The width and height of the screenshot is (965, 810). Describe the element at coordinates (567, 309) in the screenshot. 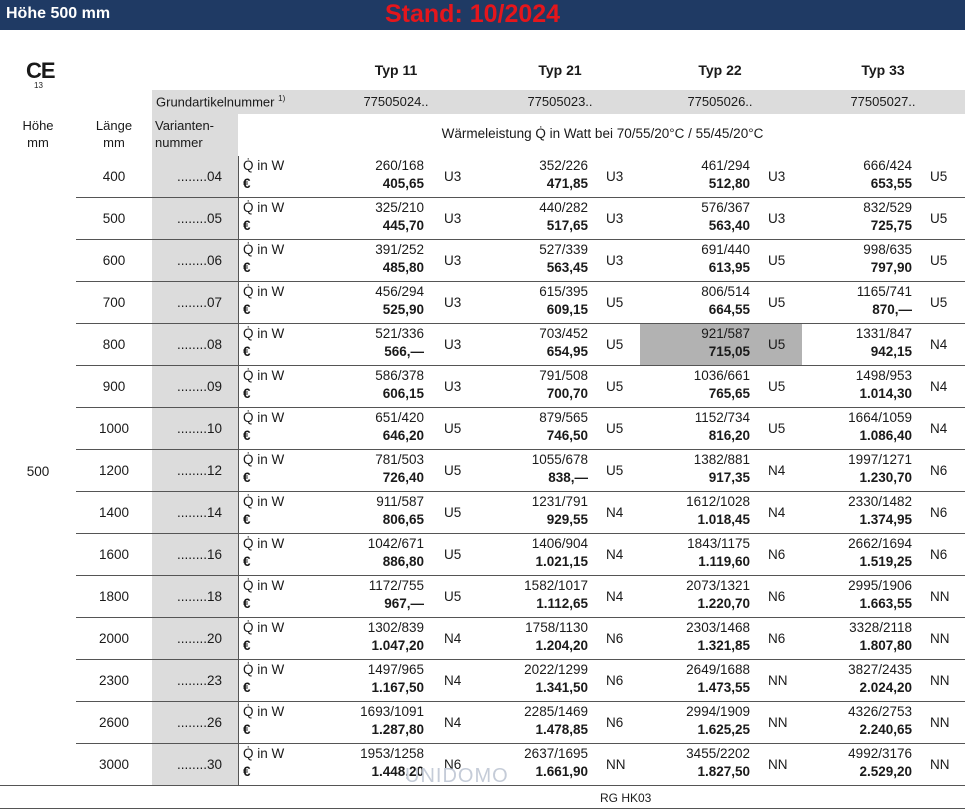

I see `price-value: 609,15` at that location.